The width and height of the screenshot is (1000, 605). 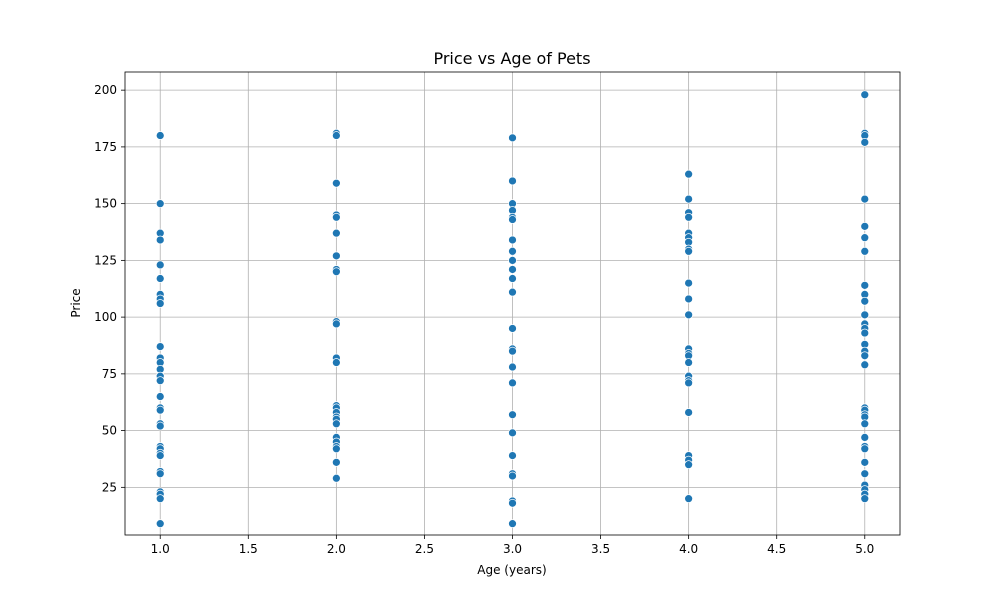 What do you see at coordinates (688, 549) in the screenshot?
I see `x-tick-label: 4.0` at bounding box center [688, 549].